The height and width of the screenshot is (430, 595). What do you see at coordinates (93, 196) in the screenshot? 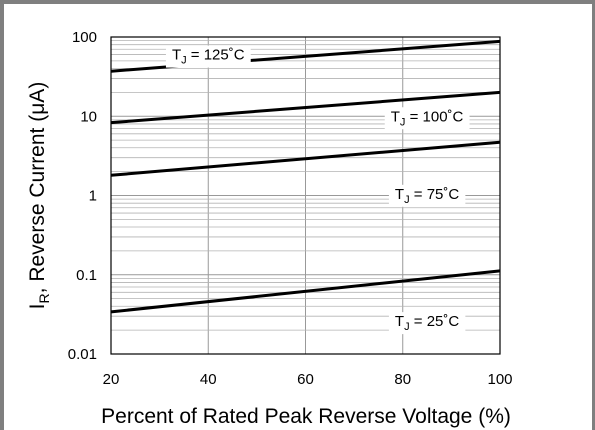
I see `y-tick-label: 1` at bounding box center [93, 196].